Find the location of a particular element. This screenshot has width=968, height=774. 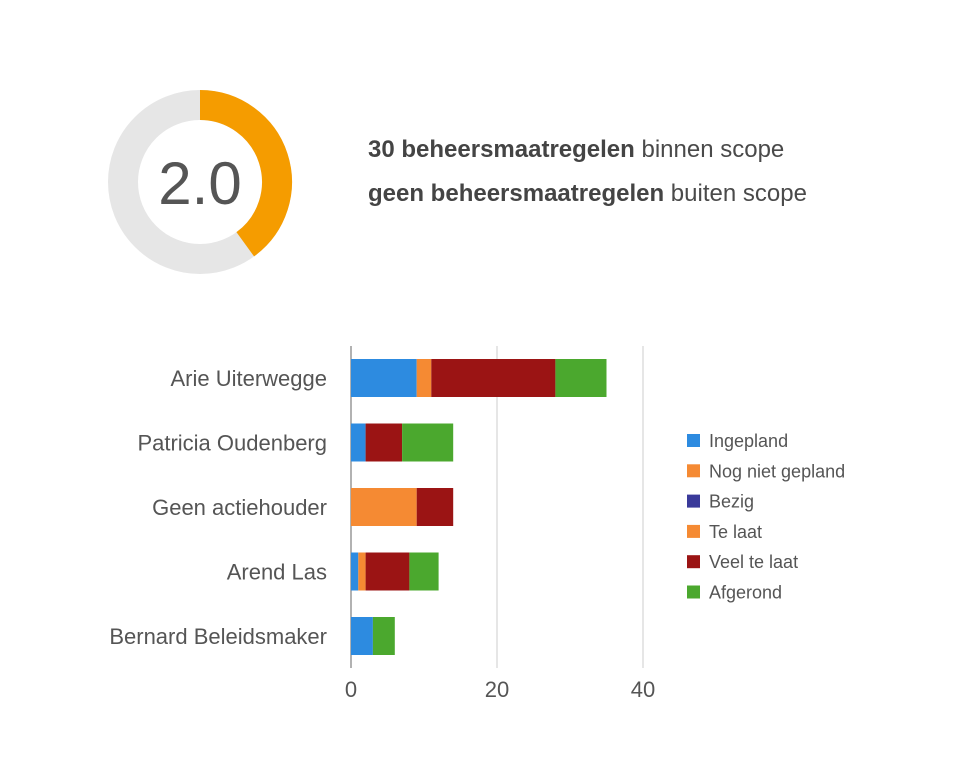

score-value: 2.0 is located at coordinates (199, 183).